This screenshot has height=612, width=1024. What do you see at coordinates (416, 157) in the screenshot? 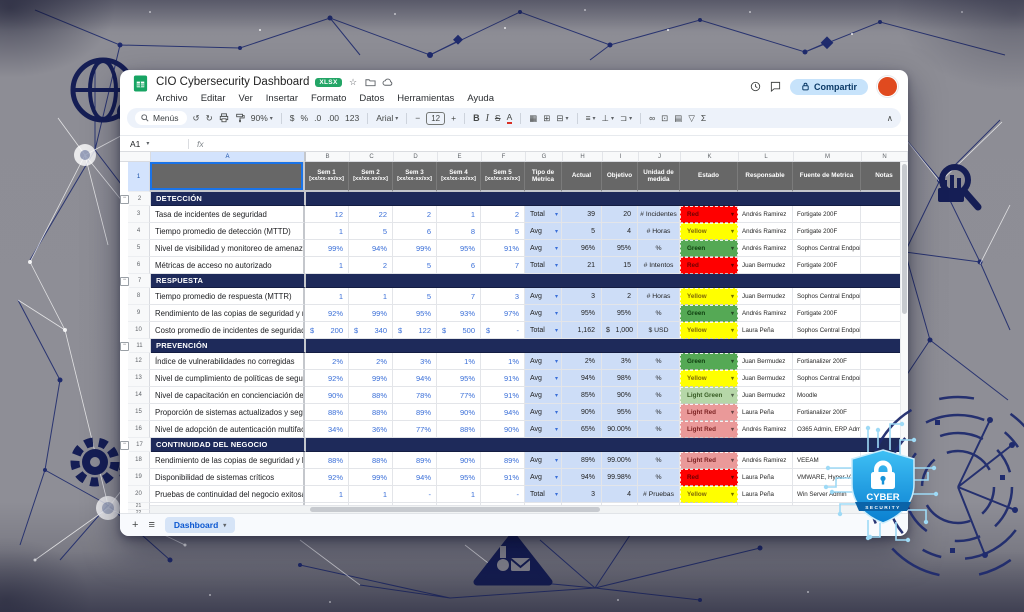
I see `column-header-D: D` at bounding box center [416, 157].